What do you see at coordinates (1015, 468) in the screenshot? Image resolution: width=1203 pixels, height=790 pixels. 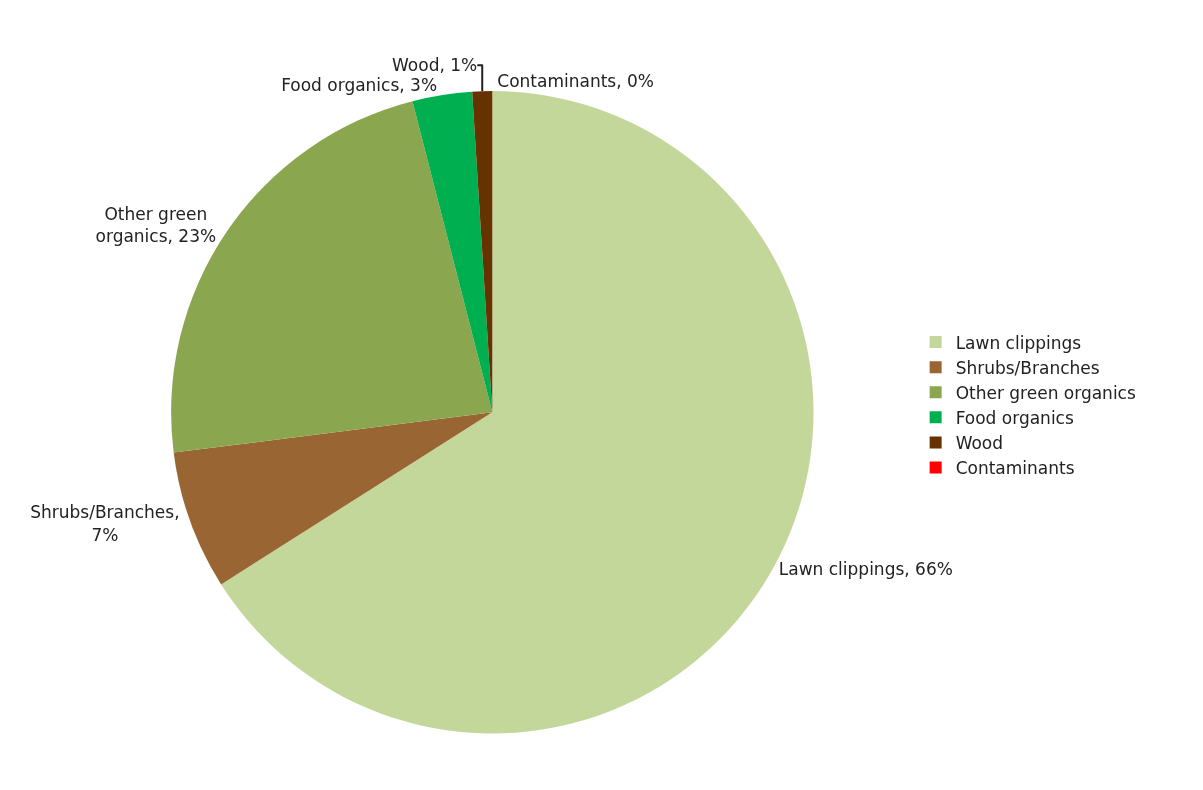 I see `legend-label: Contaminants` at bounding box center [1015, 468].